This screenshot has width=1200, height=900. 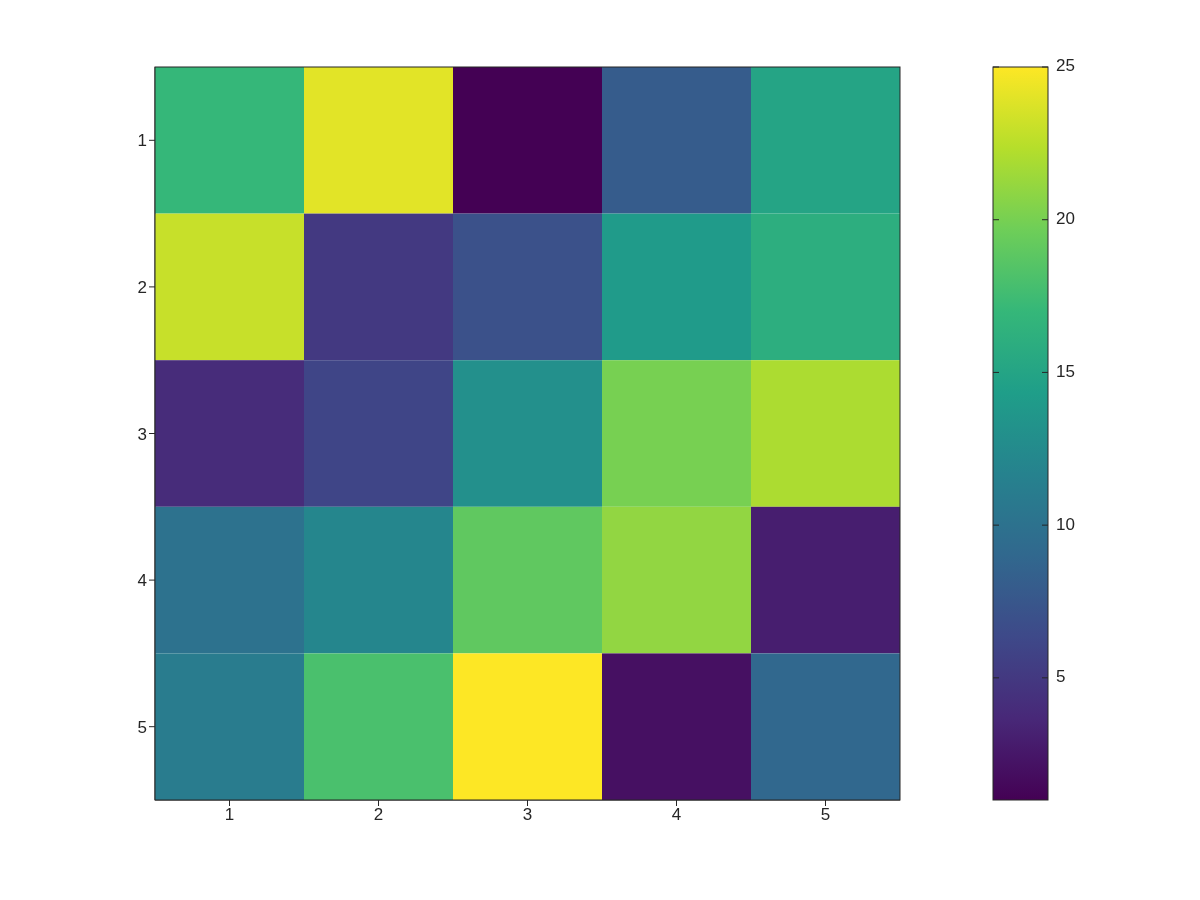 What do you see at coordinates (229, 815) in the screenshot?
I see `x-tick-label: 1` at bounding box center [229, 815].